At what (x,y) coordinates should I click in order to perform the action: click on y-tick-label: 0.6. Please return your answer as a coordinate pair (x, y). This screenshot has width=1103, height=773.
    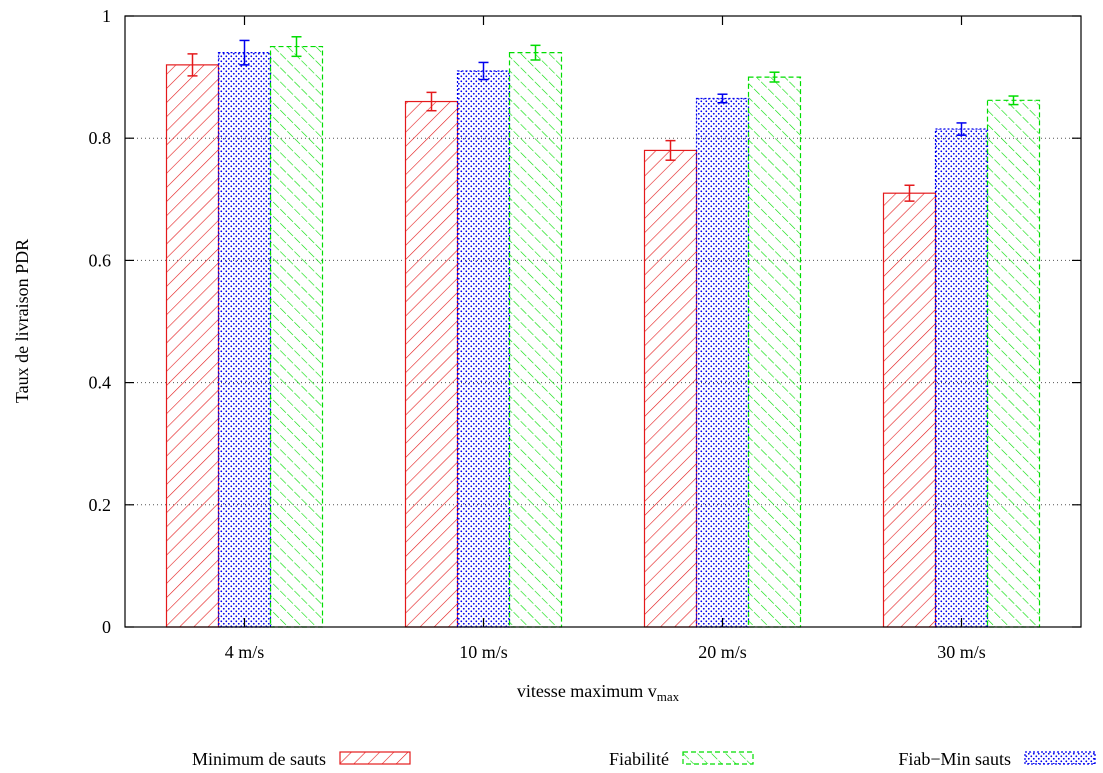
    Looking at the image, I should click on (100, 260).